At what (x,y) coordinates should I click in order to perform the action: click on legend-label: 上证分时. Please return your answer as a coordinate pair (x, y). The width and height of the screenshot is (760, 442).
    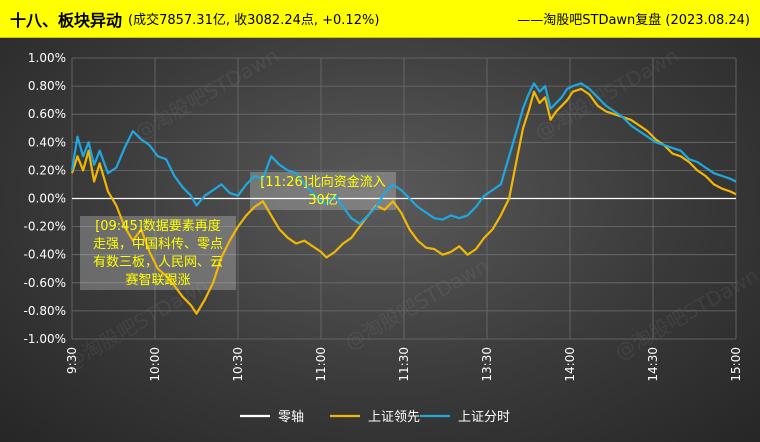
    Looking at the image, I should click on (484, 417).